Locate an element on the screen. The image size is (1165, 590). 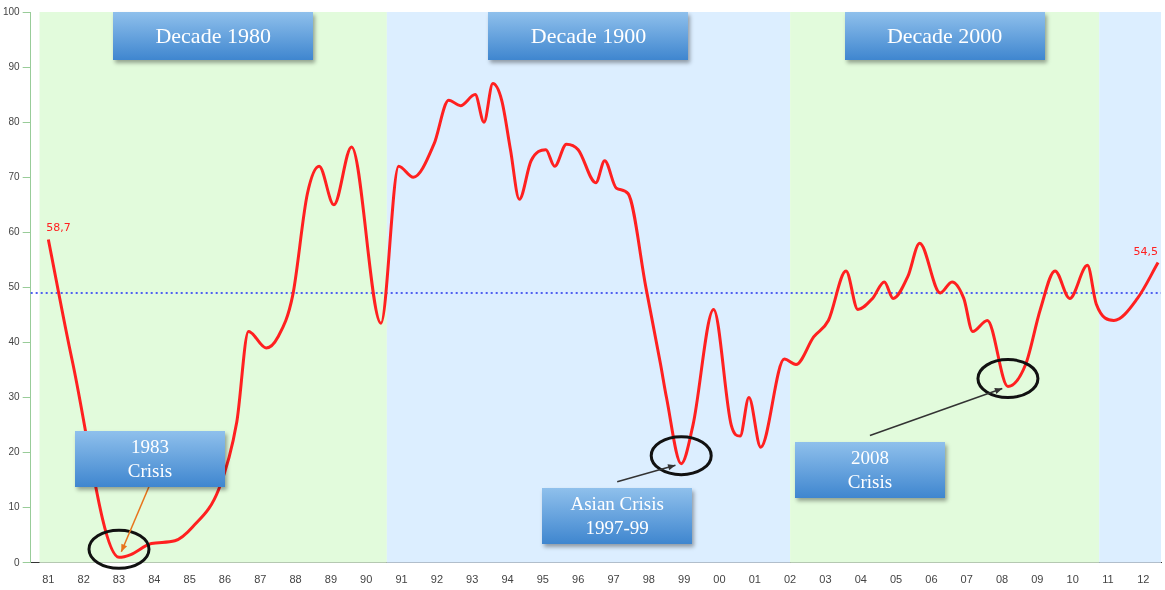
x-tick-label: 12 is located at coordinates (1143, 579).